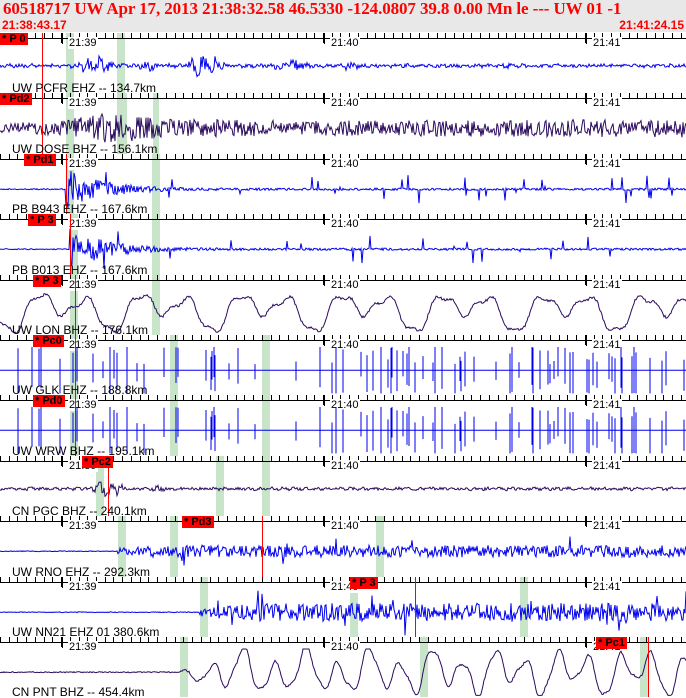  What do you see at coordinates (14, 39) in the screenshot?
I see `pick-label: * P 0` at bounding box center [14, 39].